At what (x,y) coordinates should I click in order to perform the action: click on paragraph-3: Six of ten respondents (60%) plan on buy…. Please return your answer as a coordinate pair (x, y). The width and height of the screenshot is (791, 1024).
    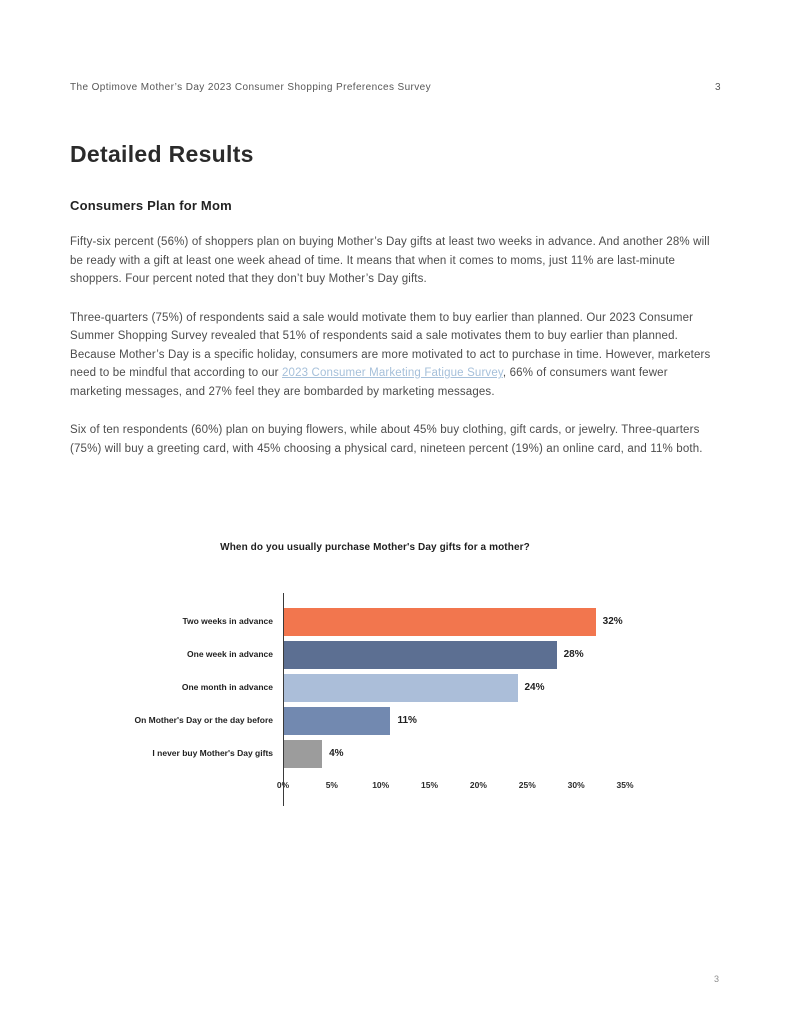
    Looking at the image, I should click on (386, 439).